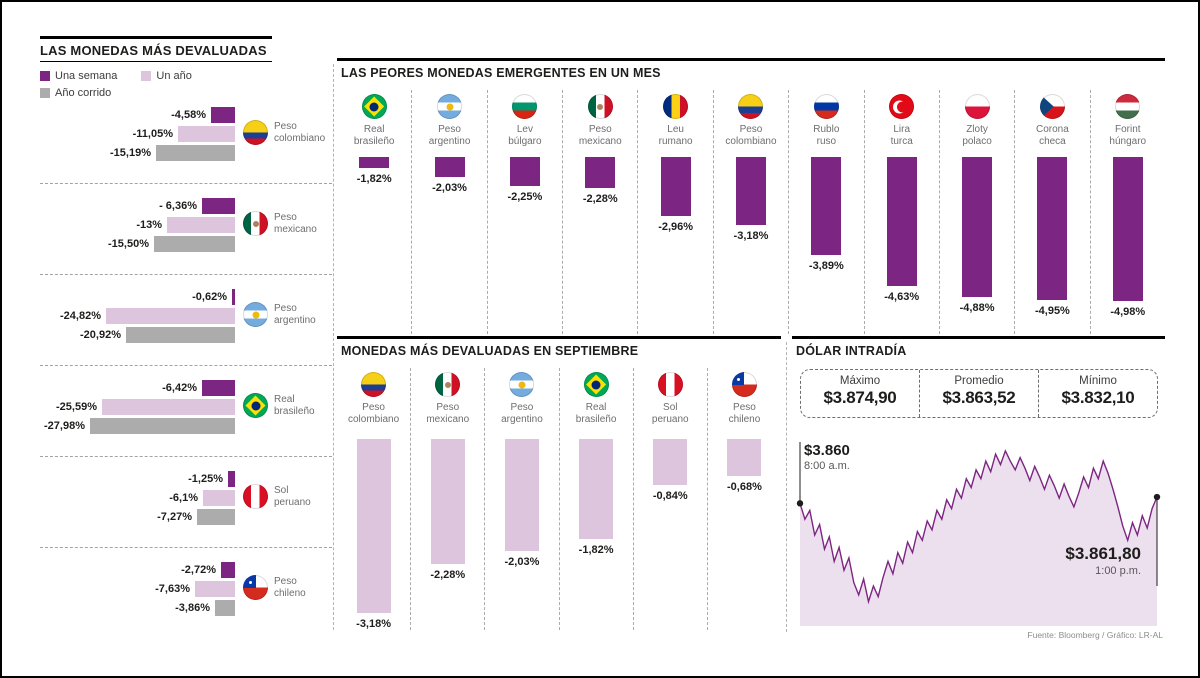 The height and width of the screenshot is (678, 1200). Describe the element at coordinates (156, 37) in the screenshot. I see `title-top-rule` at that location.